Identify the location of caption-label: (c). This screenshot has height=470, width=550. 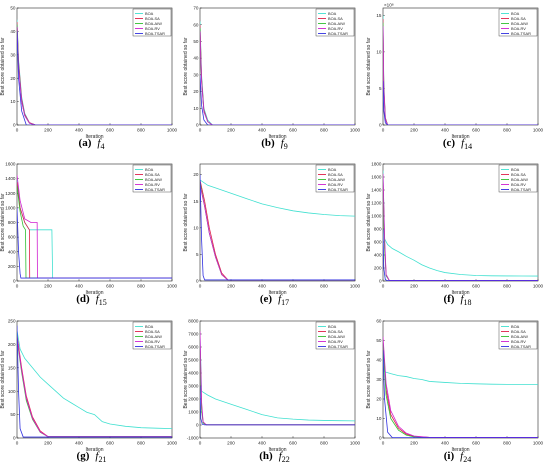
(449, 143).